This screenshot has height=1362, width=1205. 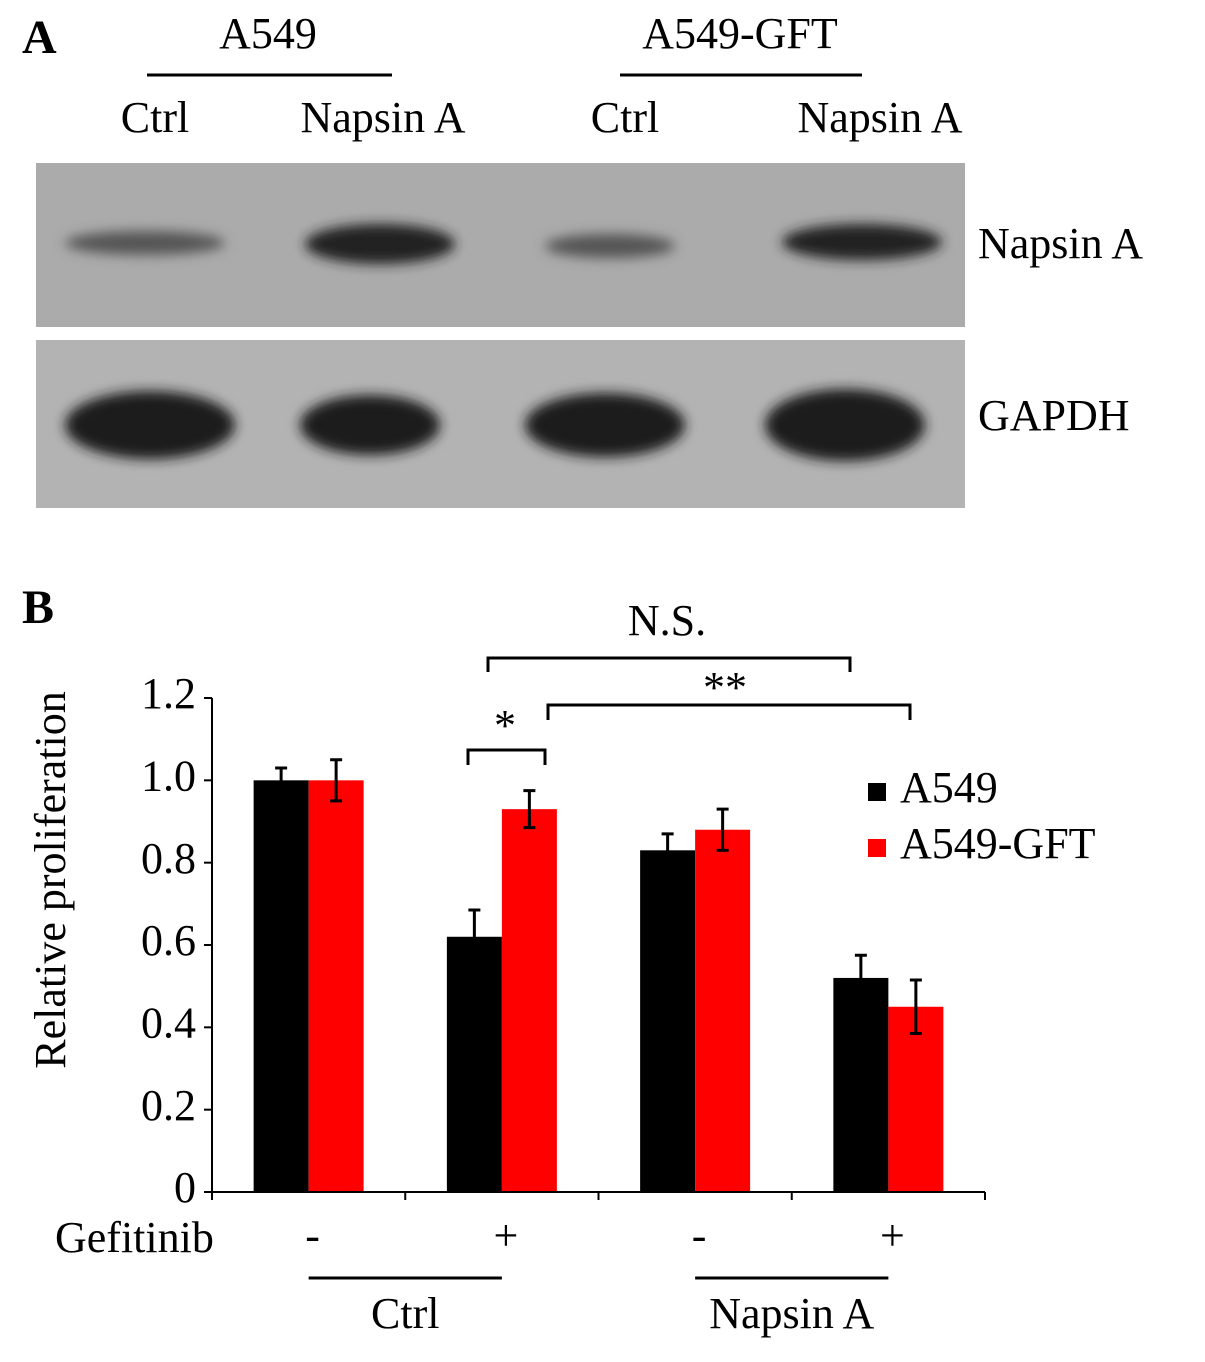 What do you see at coordinates (949, 787) in the screenshot?
I see `legend-label: A549` at bounding box center [949, 787].